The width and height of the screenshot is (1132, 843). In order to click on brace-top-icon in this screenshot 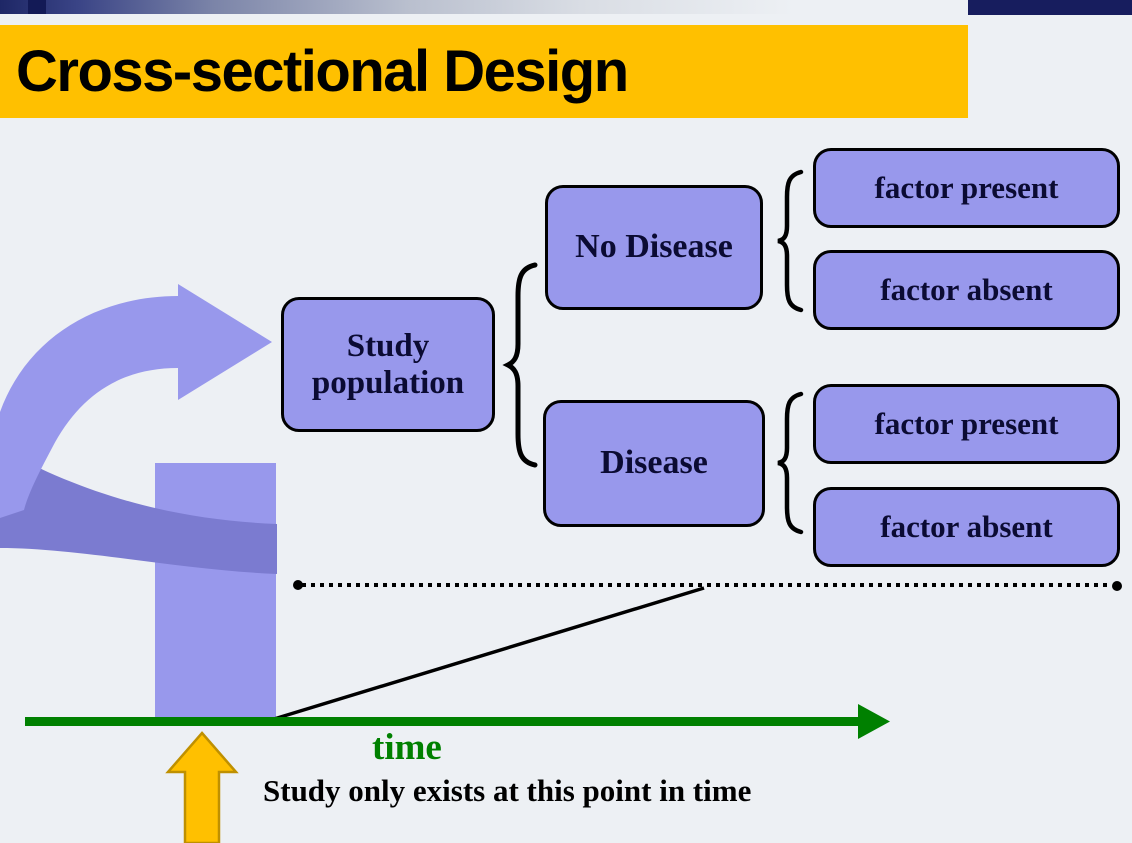, I will do `click(790, 241)`.